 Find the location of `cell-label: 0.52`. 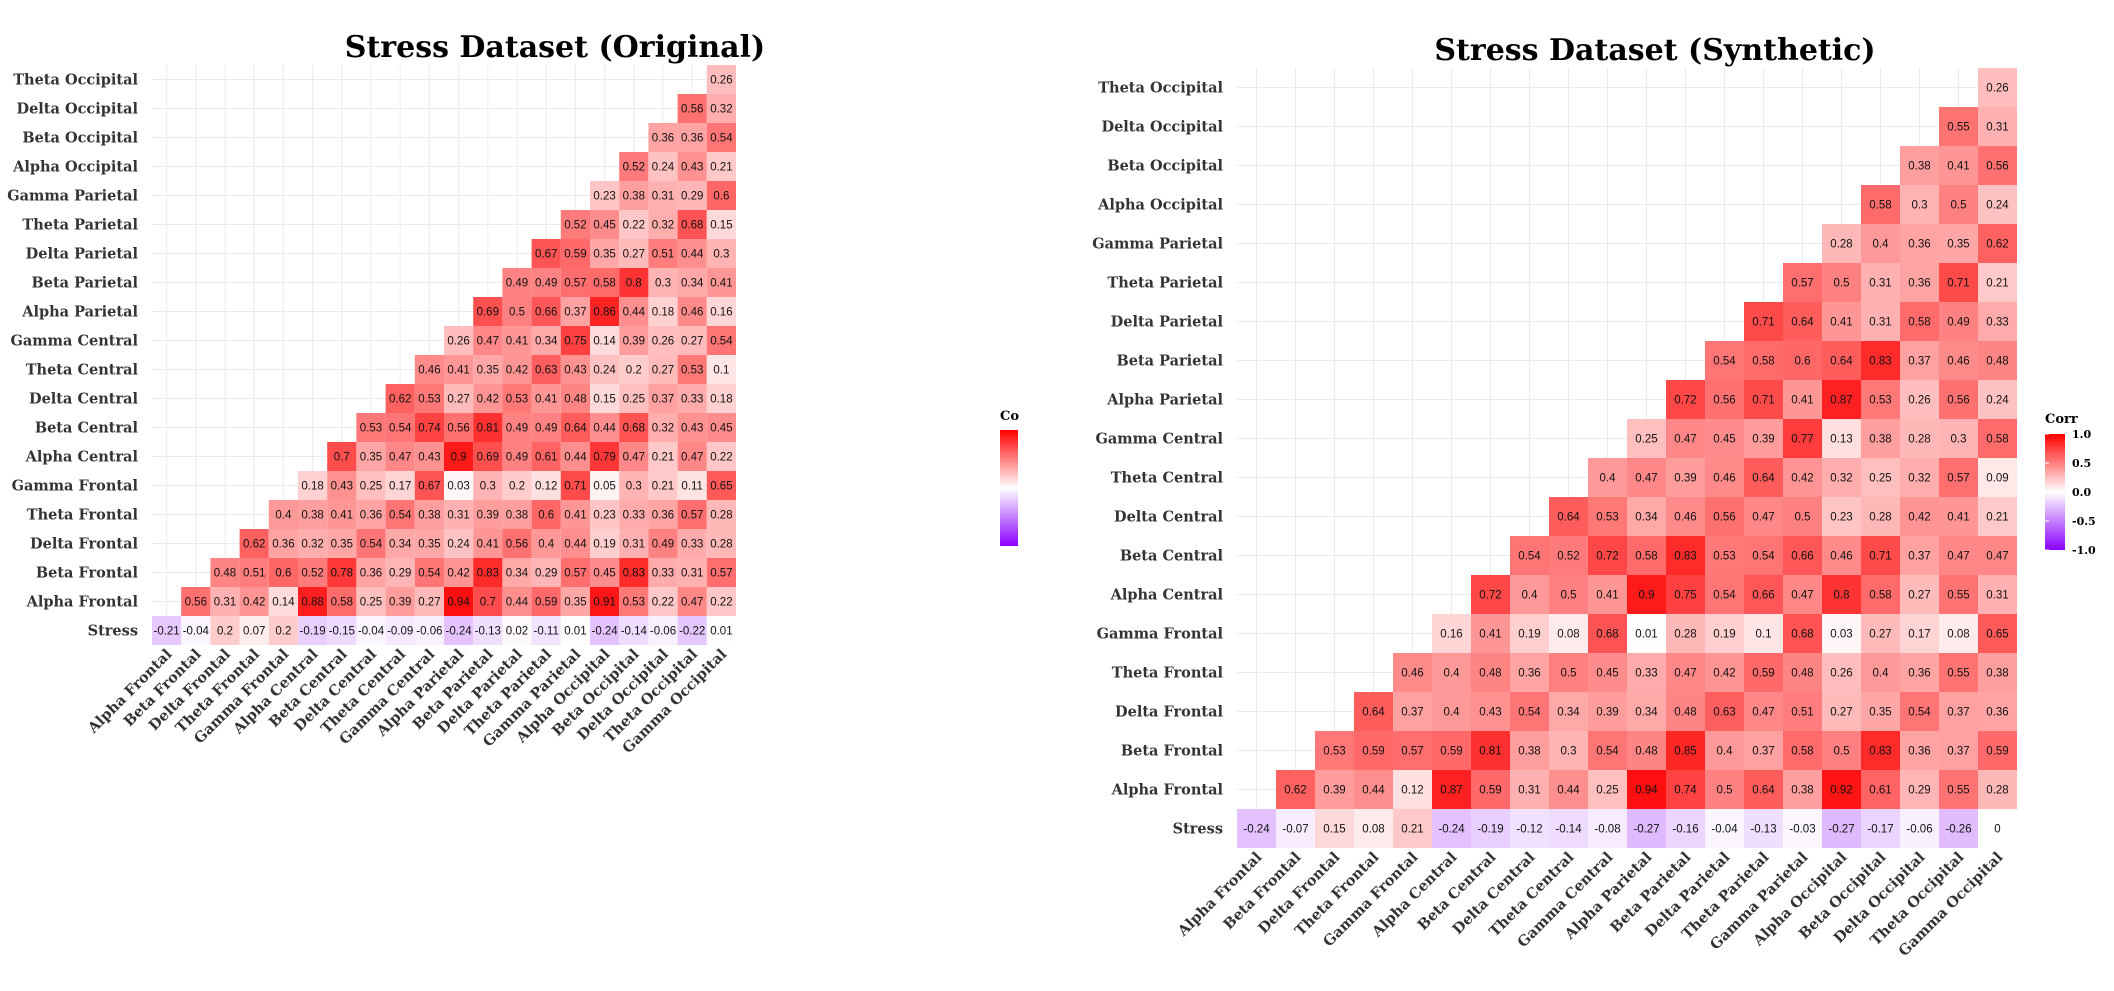

cell-label: 0.52 is located at coordinates (1568, 557).